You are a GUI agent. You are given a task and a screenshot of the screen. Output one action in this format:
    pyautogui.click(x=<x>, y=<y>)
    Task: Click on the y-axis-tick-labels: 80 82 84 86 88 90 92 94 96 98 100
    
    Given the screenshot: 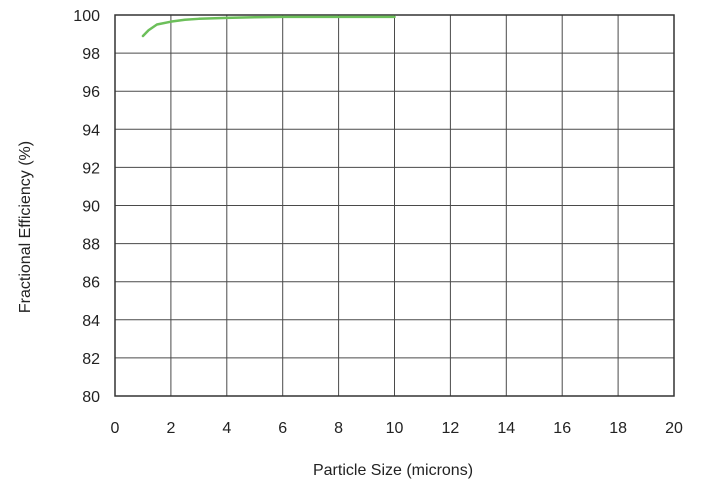 What is the action you would take?
    pyautogui.click(x=86, y=207)
    